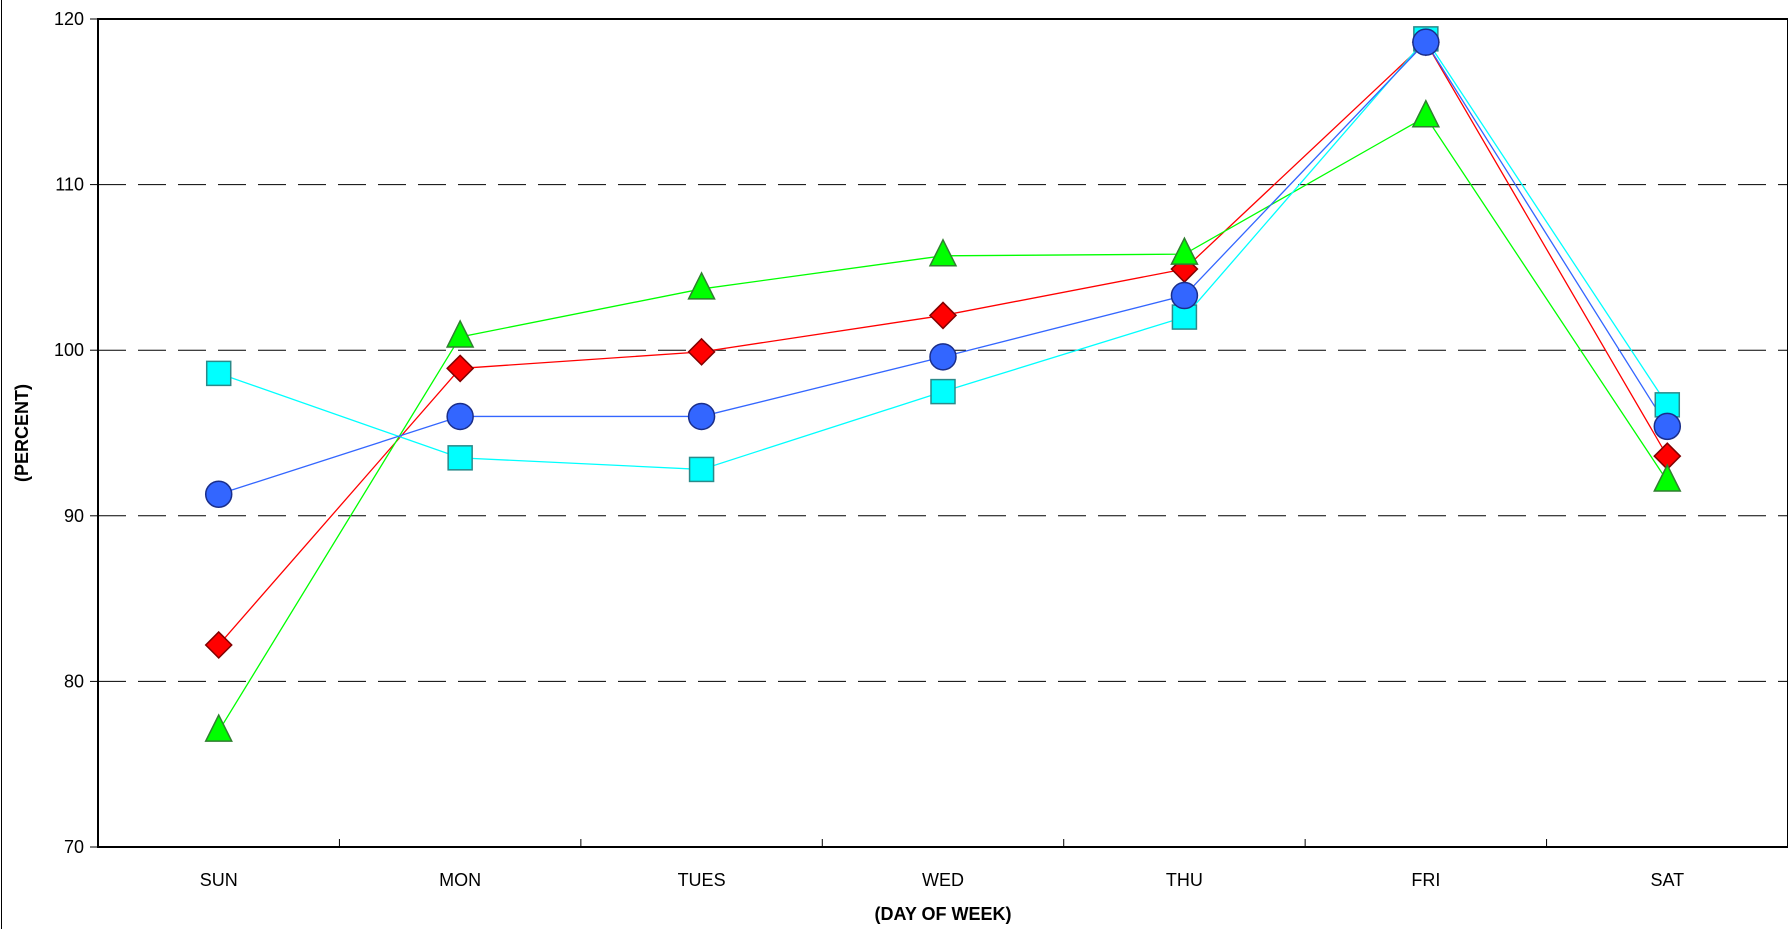  I want to click on y-axis-title: (PERCENT), so click(22, 433).